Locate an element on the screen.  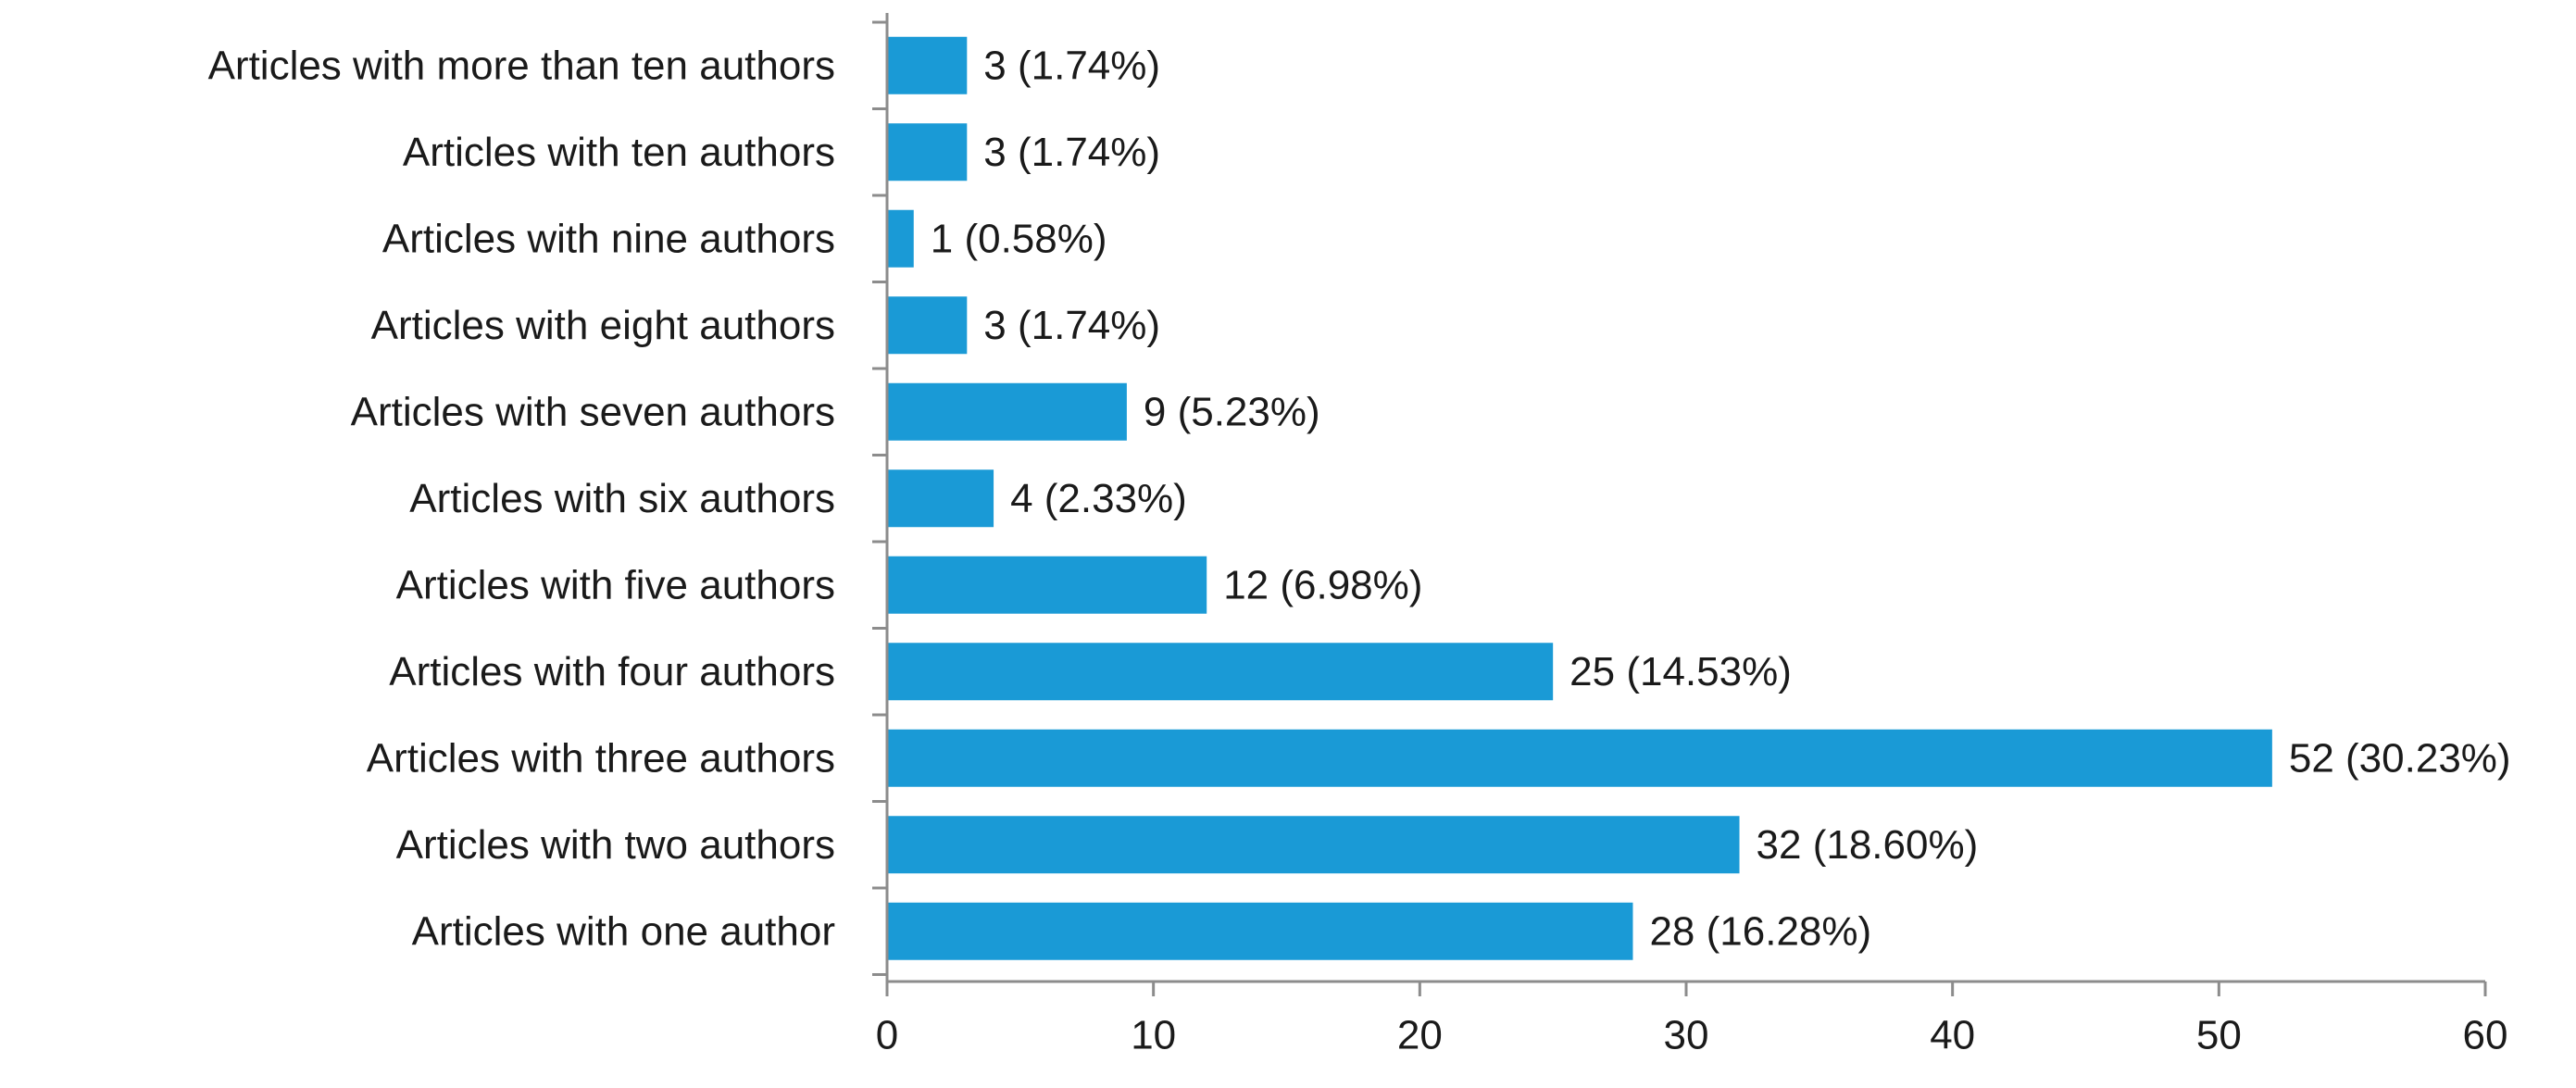
x-tick-label: 20 is located at coordinates (1420, 1036).